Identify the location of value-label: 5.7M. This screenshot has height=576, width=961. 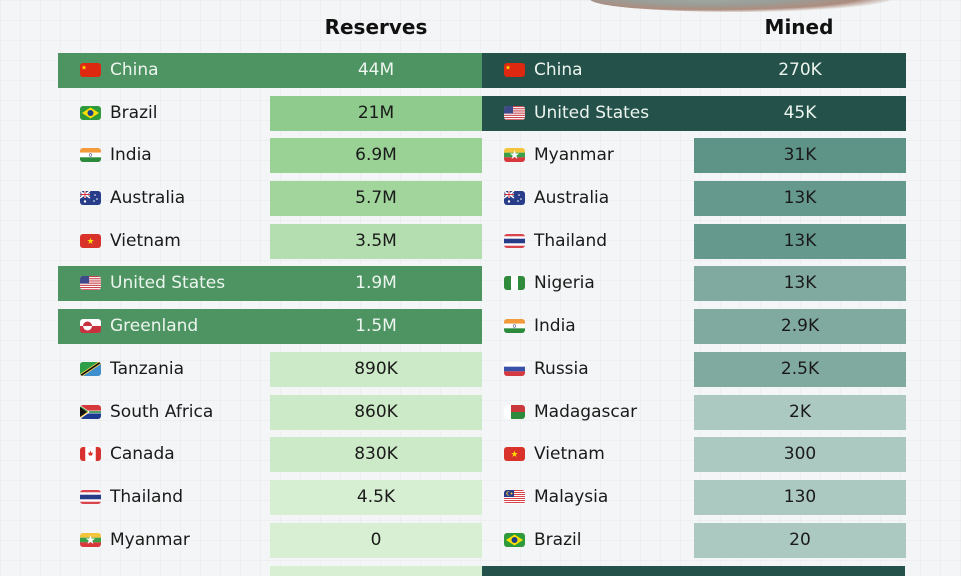
(376, 198).